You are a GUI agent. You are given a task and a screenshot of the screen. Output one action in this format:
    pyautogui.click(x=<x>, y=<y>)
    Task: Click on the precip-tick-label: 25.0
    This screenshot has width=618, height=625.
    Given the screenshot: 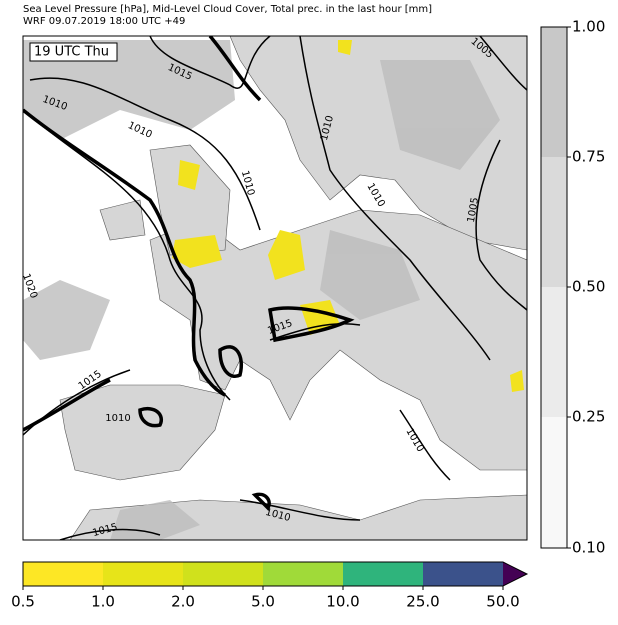 What is the action you would take?
    pyautogui.click(x=422, y=602)
    